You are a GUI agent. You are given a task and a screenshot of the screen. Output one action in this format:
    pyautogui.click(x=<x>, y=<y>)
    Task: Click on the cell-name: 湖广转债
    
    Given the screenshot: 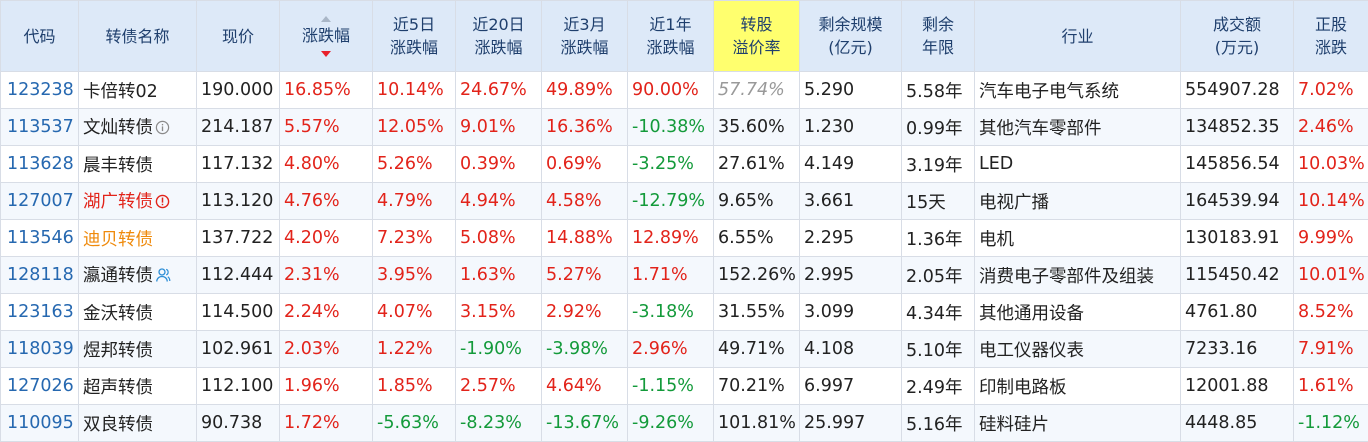 What is the action you would take?
    pyautogui.click(x=137, y=201)
    